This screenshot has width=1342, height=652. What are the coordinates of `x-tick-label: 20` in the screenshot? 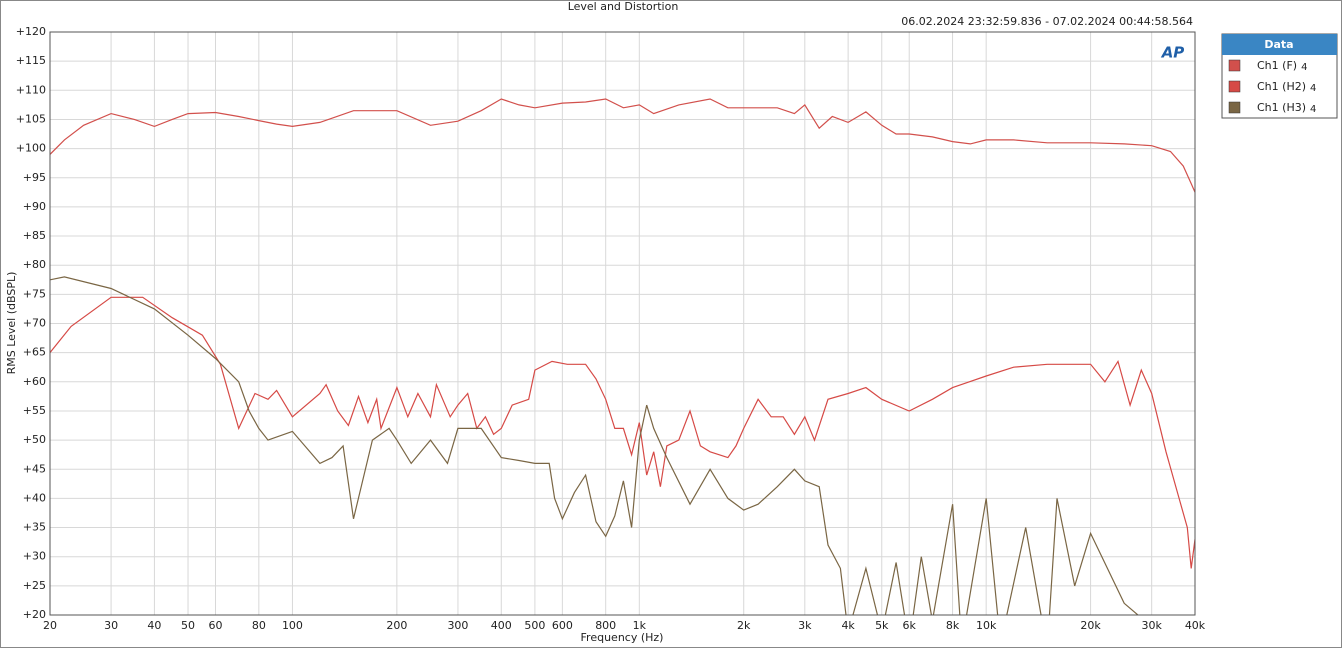 It's located at (50, 625).